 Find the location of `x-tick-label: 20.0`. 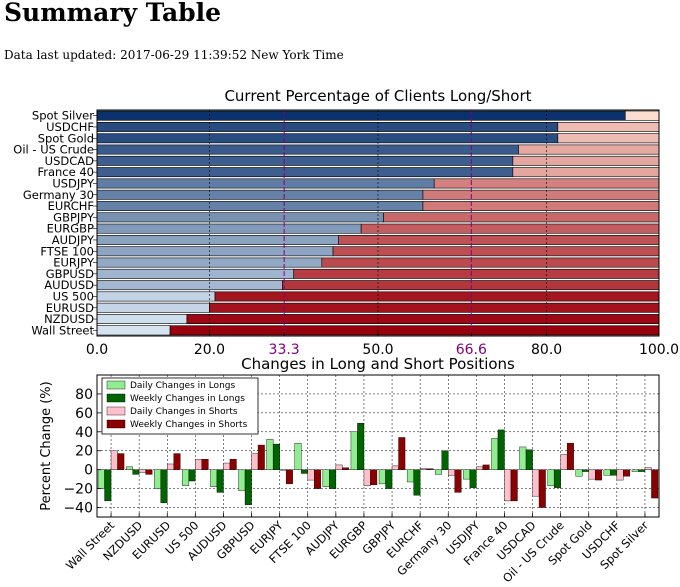

x-tick-label: 20.0 is located at coordinates (209, 350).